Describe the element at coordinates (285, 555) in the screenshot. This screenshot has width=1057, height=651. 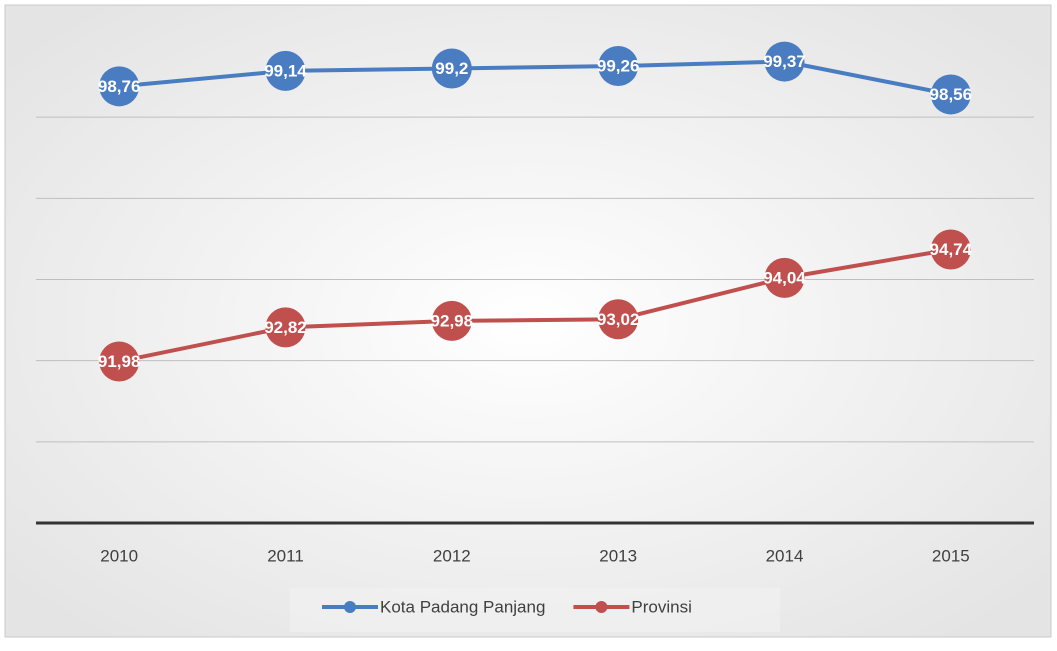
I see `x-tick-label: 2011` at that location.